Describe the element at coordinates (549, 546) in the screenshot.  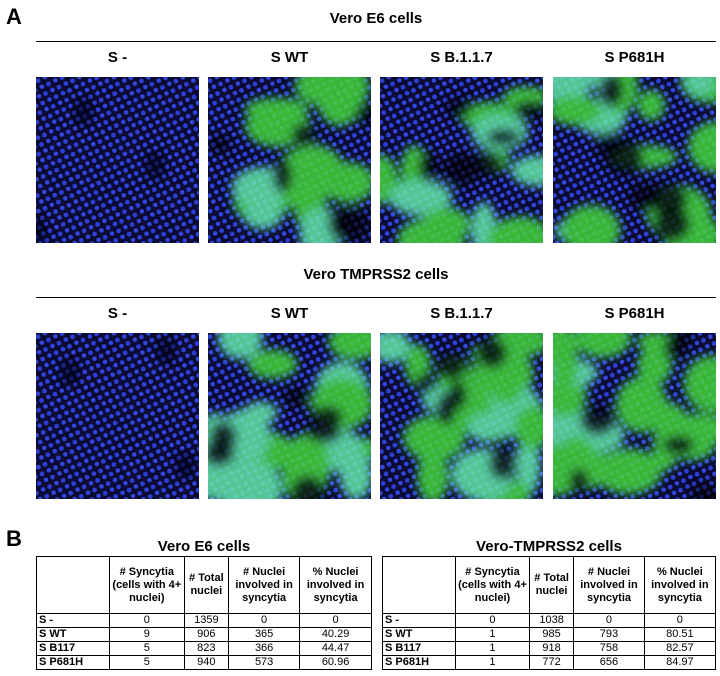
I see `table-title: Vero-TMPRSS2 cells` at that location.